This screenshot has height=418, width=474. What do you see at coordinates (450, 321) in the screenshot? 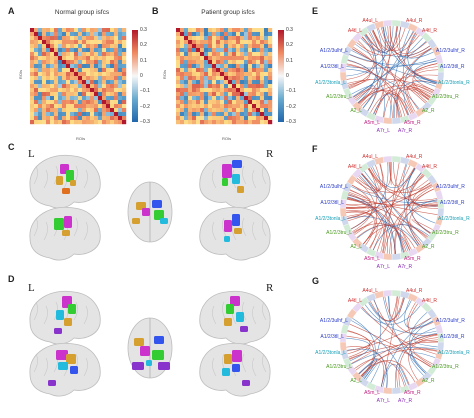
I see `chord-node-label: A1/2/3ulhf_R` at bounding box center [450, 321].